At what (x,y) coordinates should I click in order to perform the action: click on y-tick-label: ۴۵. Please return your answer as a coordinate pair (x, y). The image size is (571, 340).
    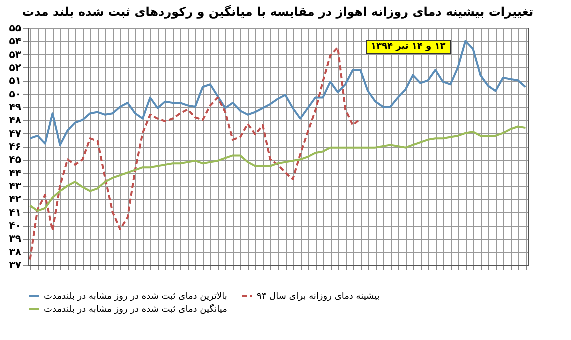
    Looking at the image, I should click on (15, 160).